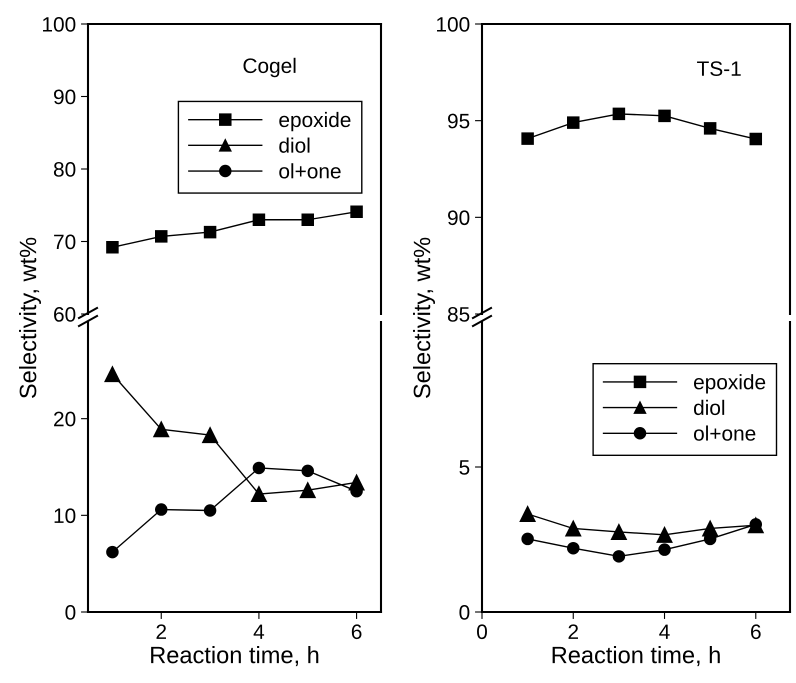 This screenshot has height=683, width=796. I want to click on y-tick-label: 70, so click(65, 242).